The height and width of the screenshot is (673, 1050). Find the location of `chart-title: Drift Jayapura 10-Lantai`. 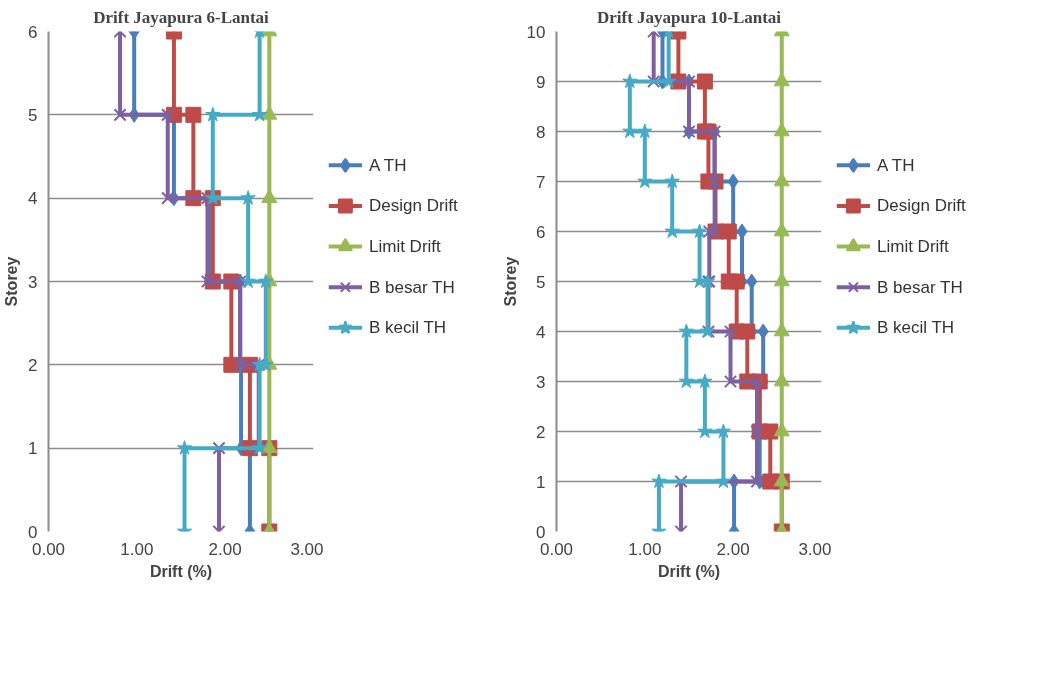

chart-title: Drift Jayapura 10-Lantai is located at coordinates (689, 17).